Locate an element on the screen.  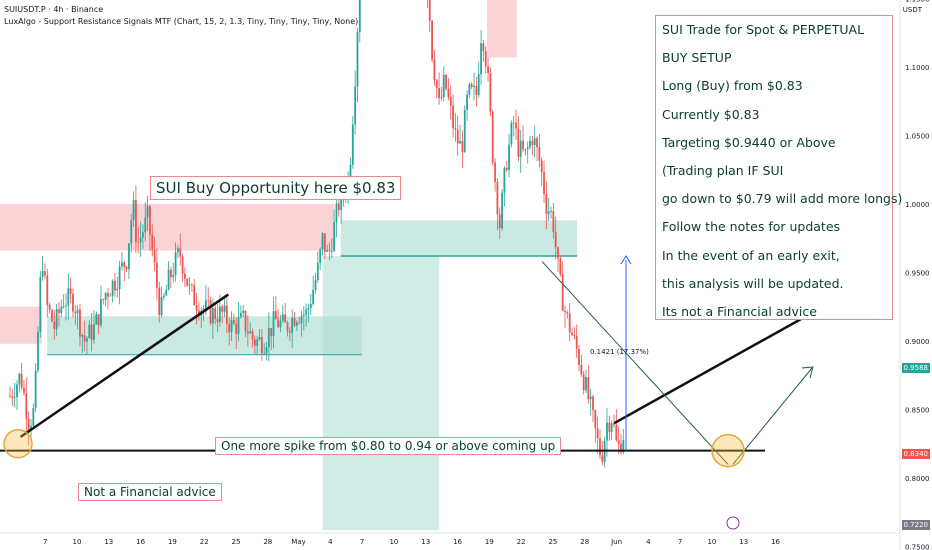
x-tick-label: 19 is located at coordinates (489, 542).